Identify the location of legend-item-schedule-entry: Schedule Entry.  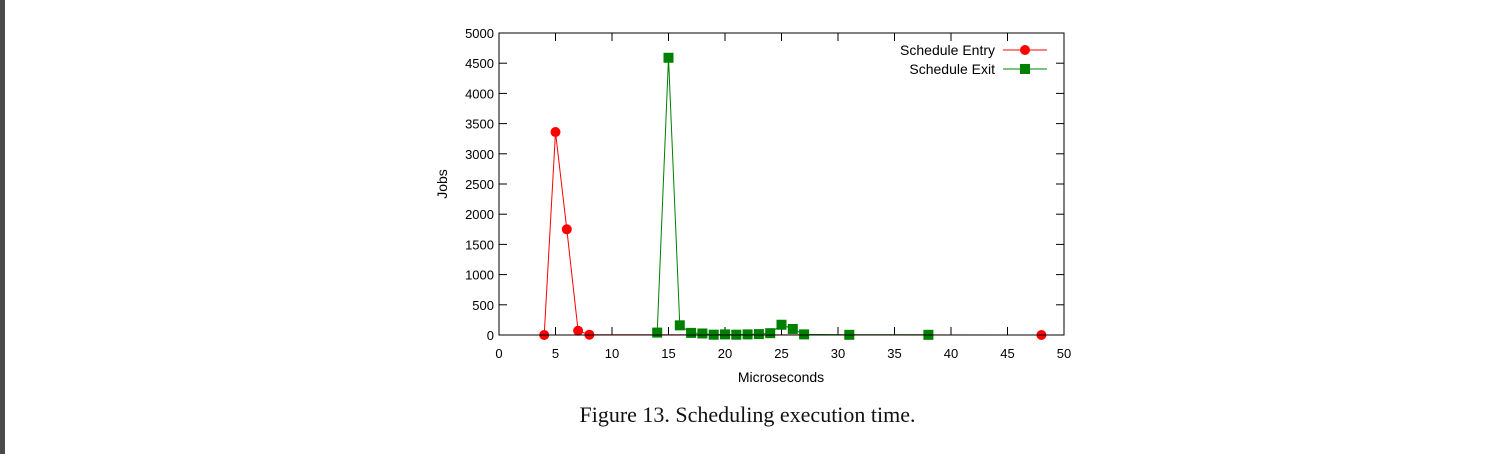
(973, 50).